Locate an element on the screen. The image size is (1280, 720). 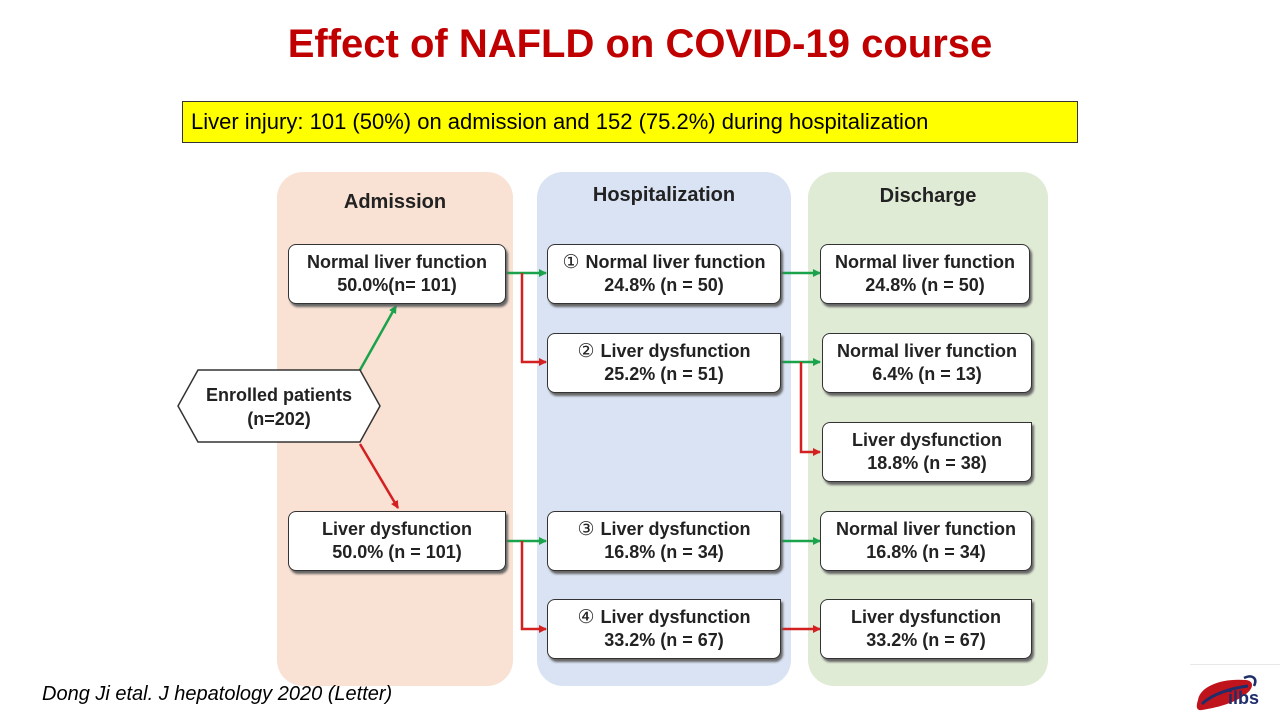
logo-text: ilbs is located at coordinates (1244, 698).